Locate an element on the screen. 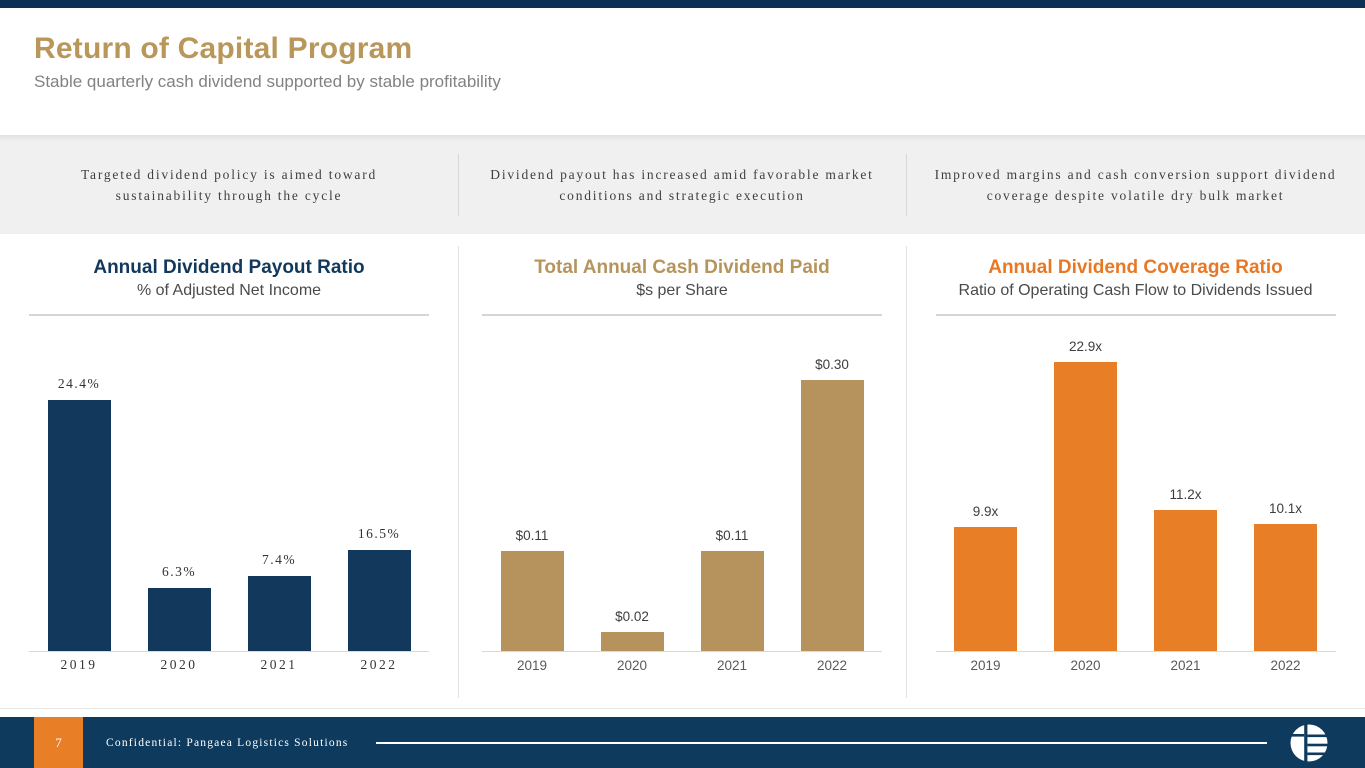 The image size is (1365, 768). bar-slot: $0.30 is located at coordinates (832, 490).